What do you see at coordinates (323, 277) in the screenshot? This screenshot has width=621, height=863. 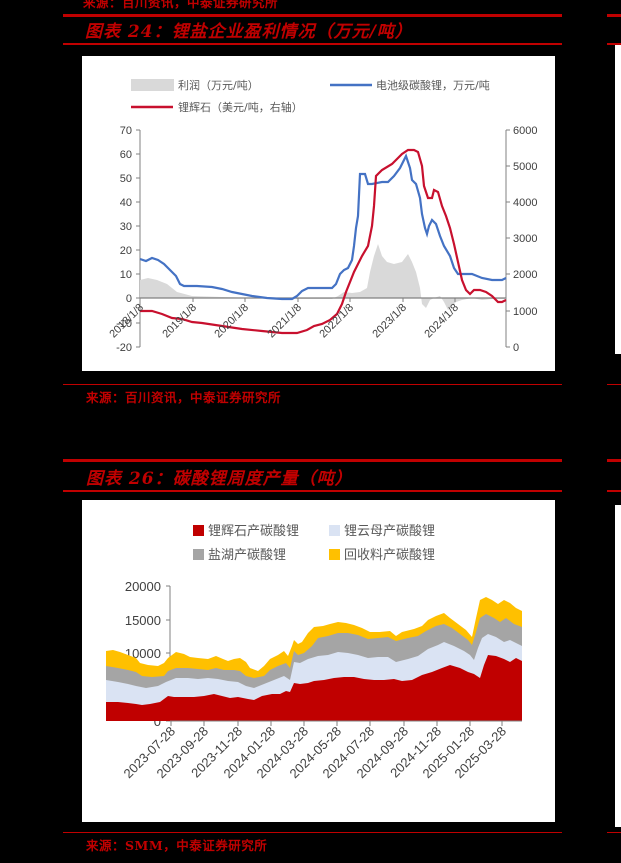 I see `profit-area` at bounding box center [323, 277].